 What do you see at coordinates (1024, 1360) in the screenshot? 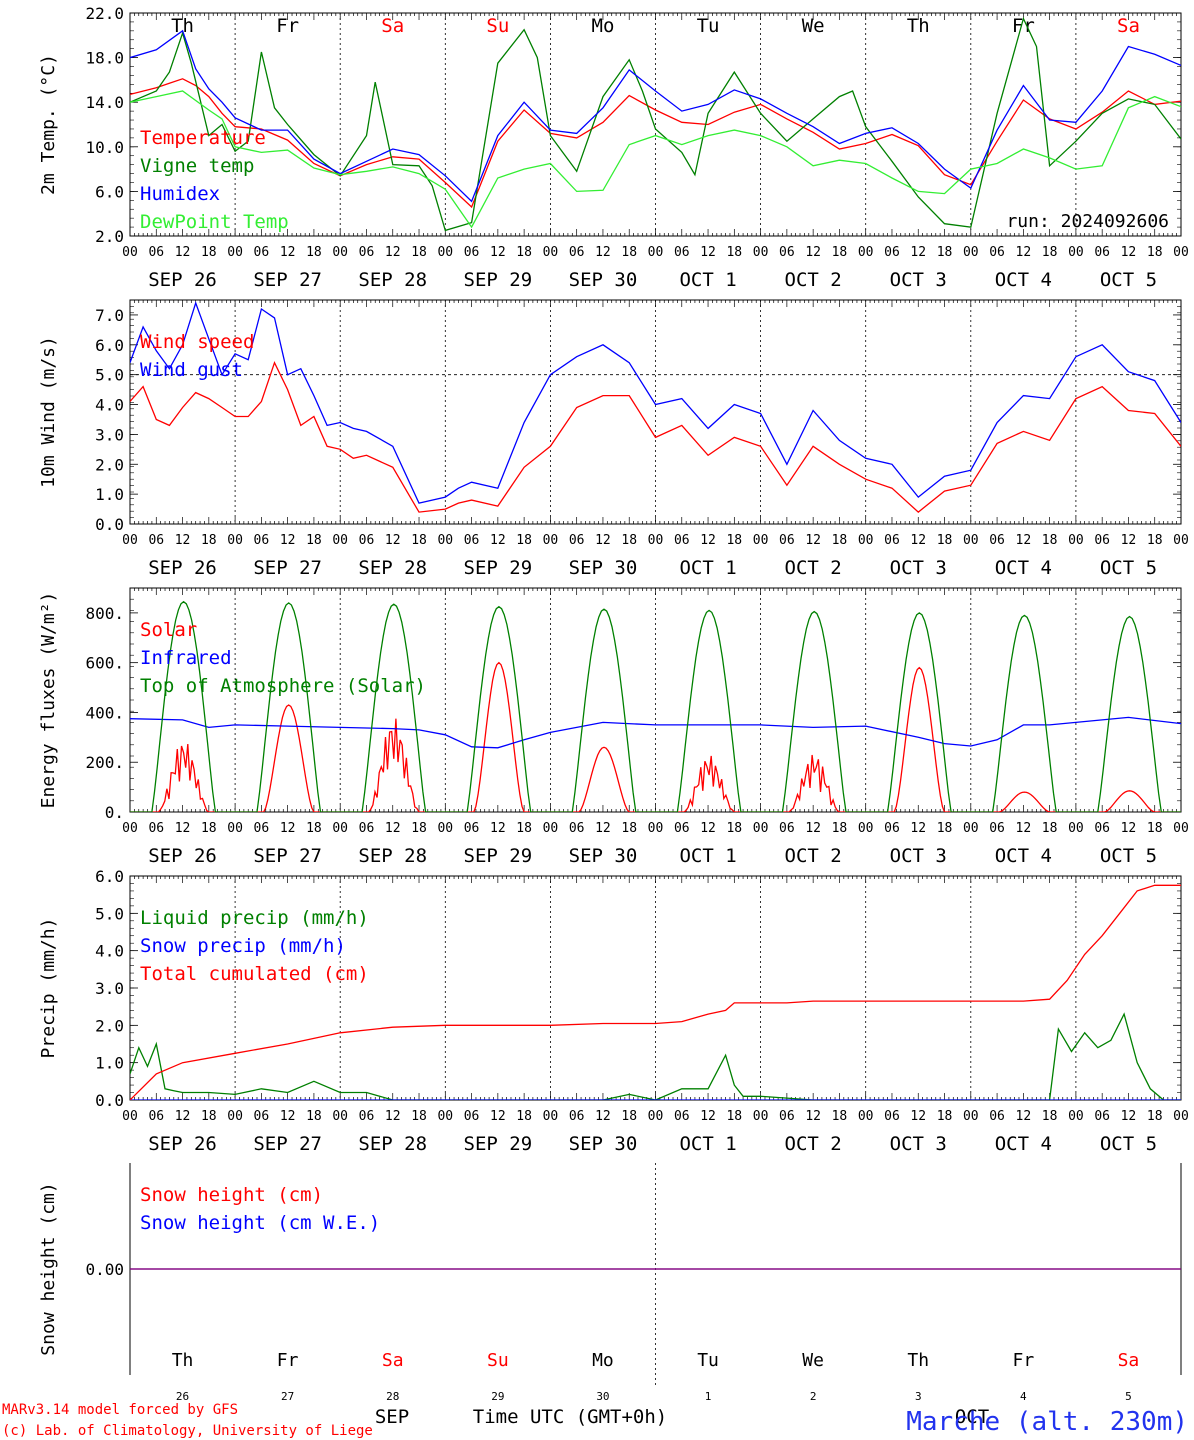
I see `day-of-week-label: Fr` at bounding box center [1024, 1360].